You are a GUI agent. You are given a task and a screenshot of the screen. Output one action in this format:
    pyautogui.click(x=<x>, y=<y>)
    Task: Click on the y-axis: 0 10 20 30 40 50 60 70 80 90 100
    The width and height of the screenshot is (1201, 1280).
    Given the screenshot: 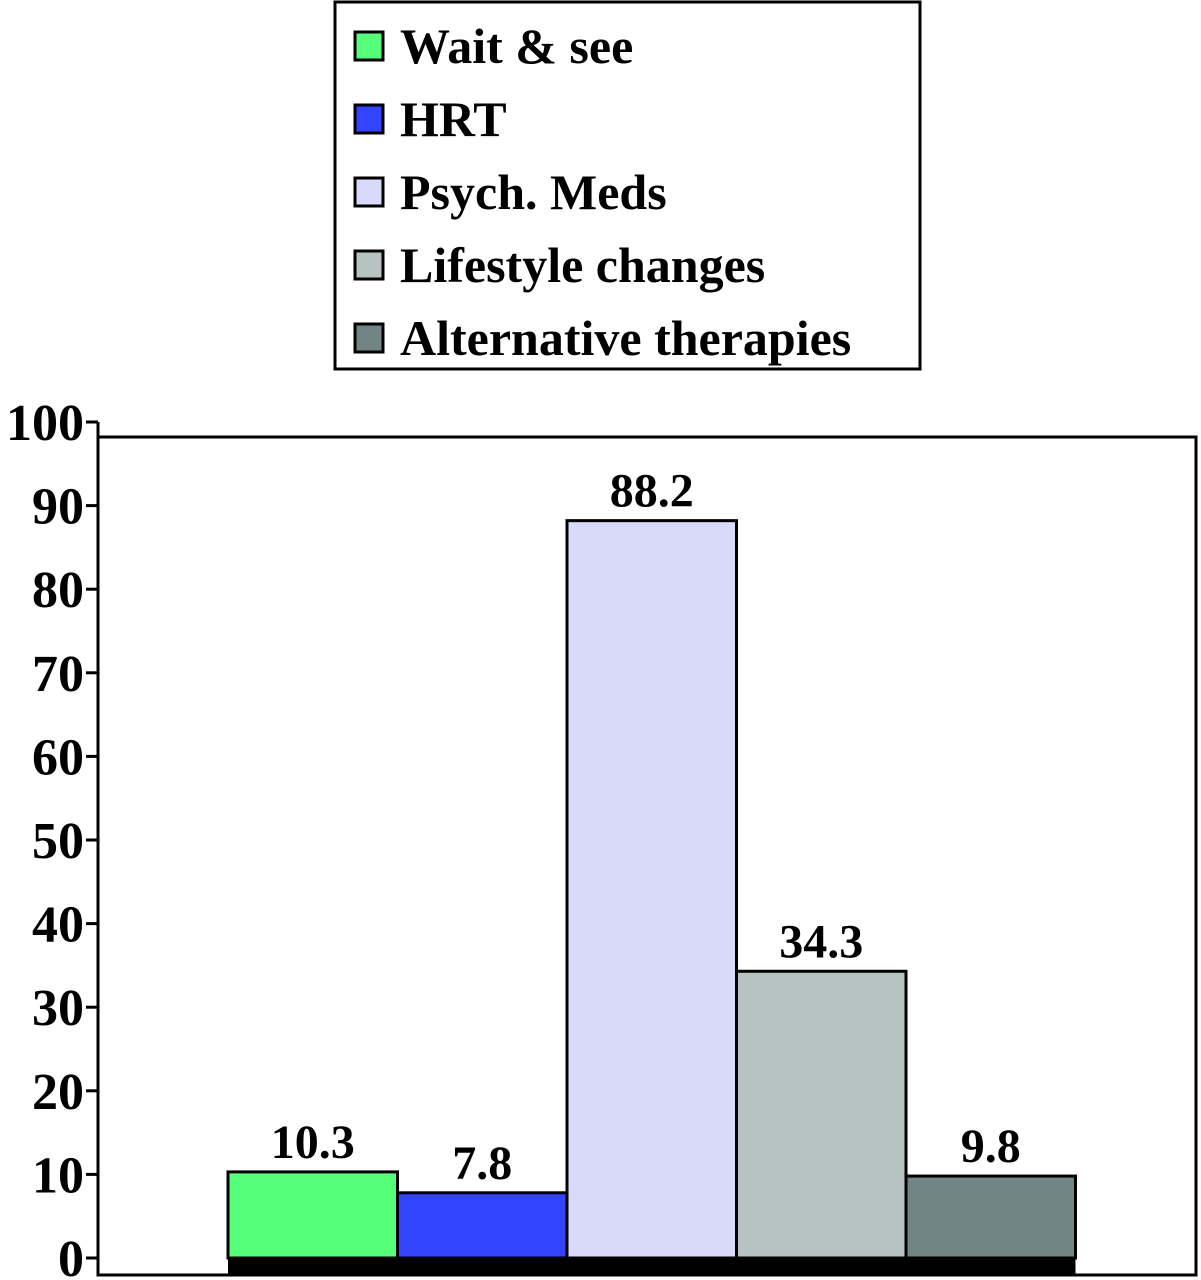 What is the action you would take?
    pyautogui.click(x=53, y=837)
    